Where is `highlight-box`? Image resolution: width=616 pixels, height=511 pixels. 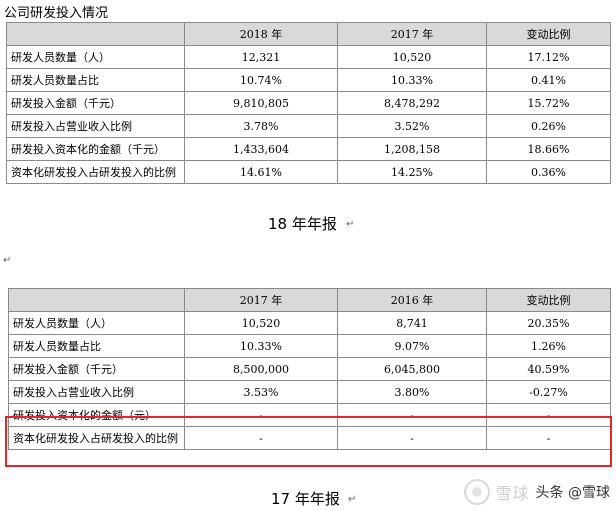 highlight-box is located at coordinates (308, 441).